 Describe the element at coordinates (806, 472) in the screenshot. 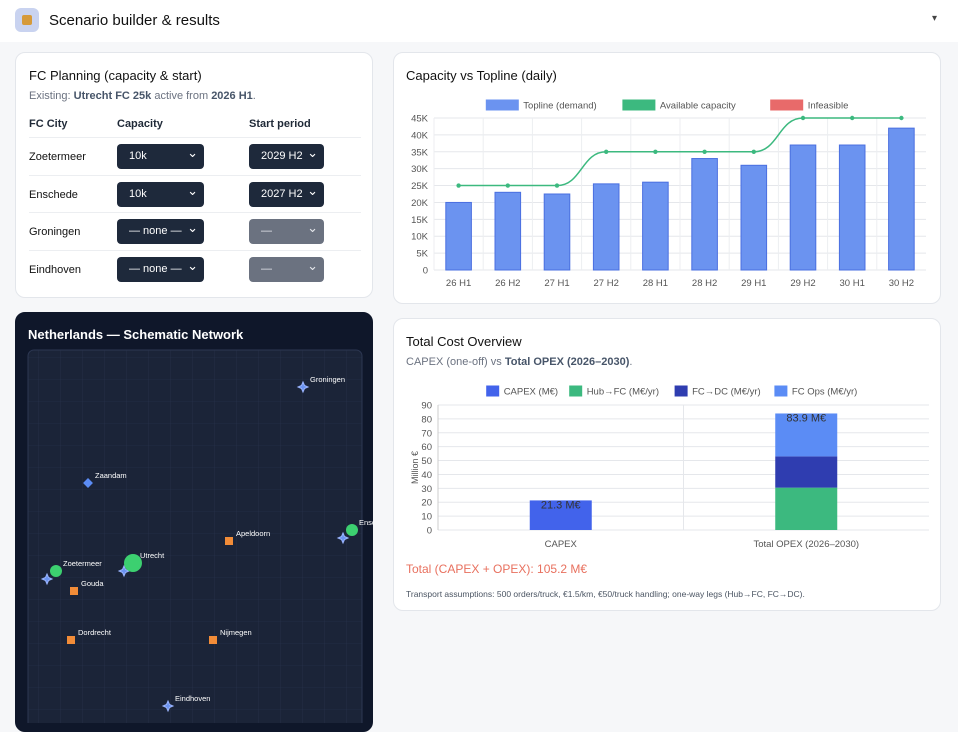

I see `bar-segment` at that location.